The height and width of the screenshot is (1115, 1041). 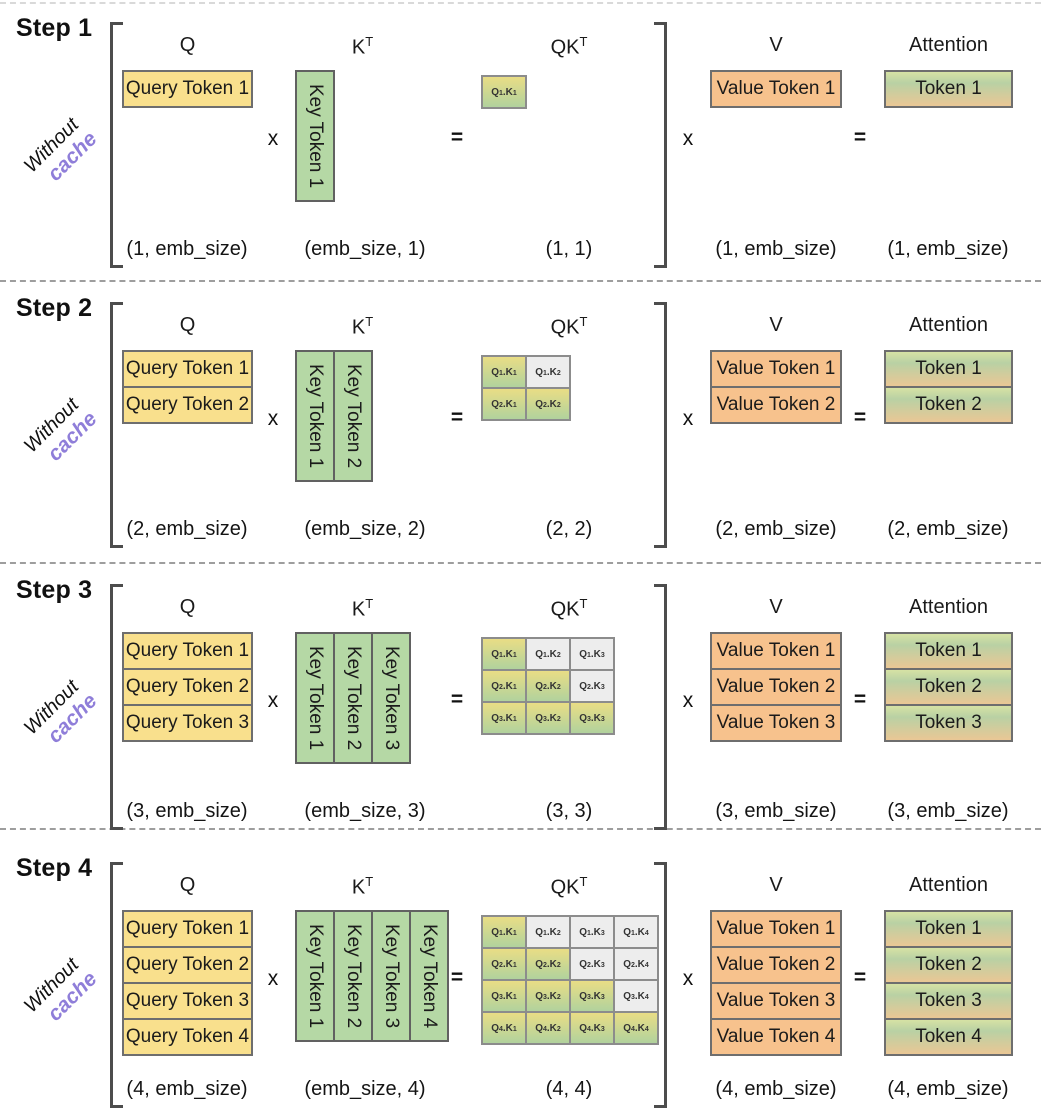 I want to click on step-label: Step 1, so click(x=54, y=28).